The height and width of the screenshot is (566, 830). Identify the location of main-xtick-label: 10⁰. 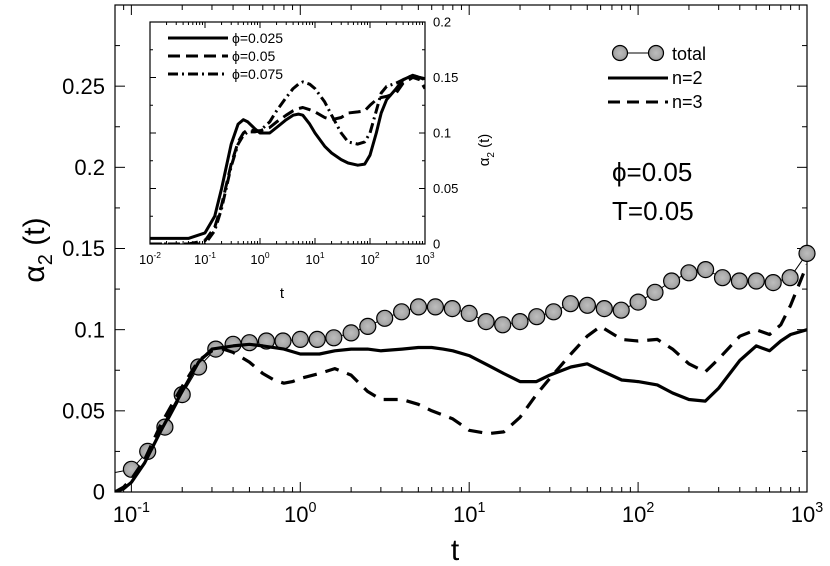
(300, 513).